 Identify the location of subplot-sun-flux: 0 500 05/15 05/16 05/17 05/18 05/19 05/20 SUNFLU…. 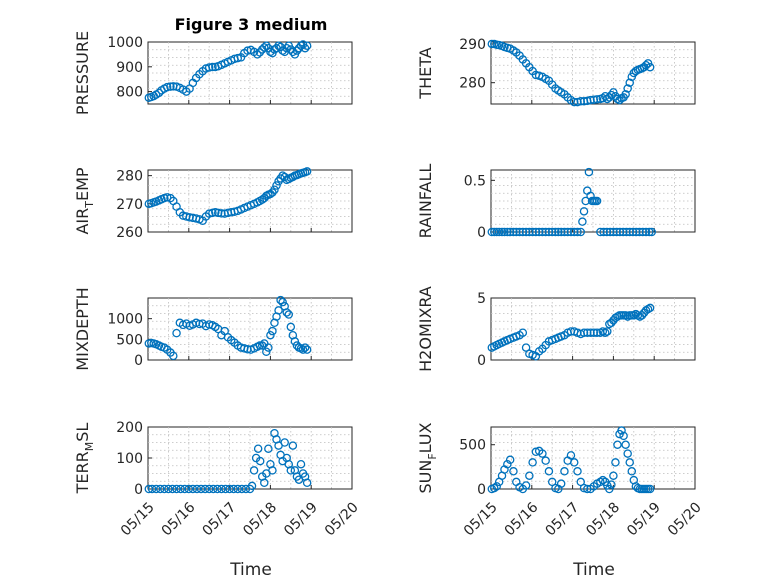
(560, 480).